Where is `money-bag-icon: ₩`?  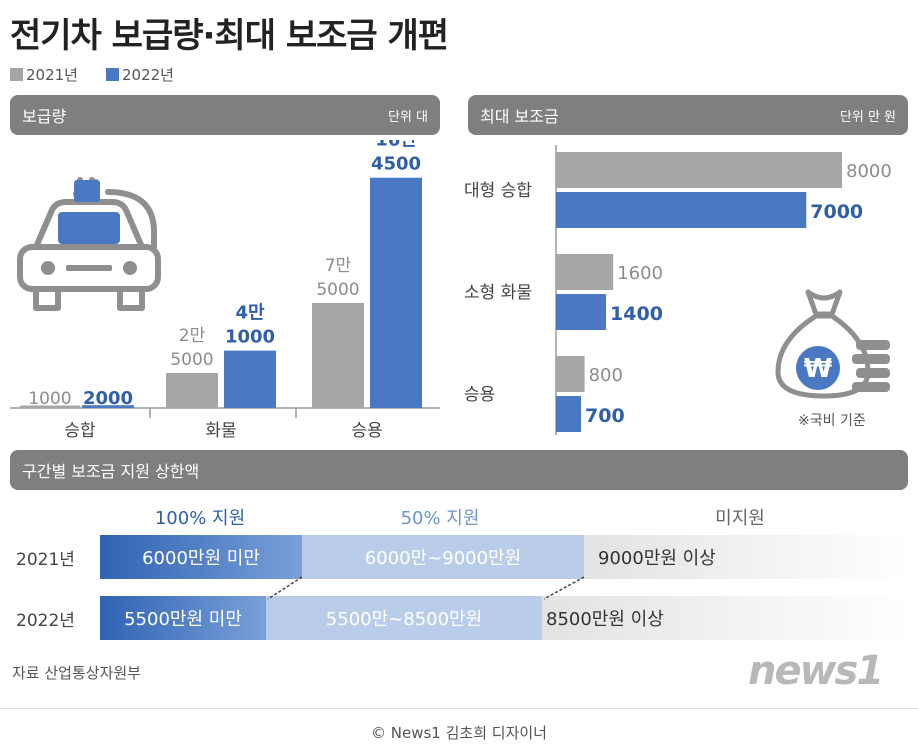 money-bag-icon: ₩ is located at coordinates (832, 344).